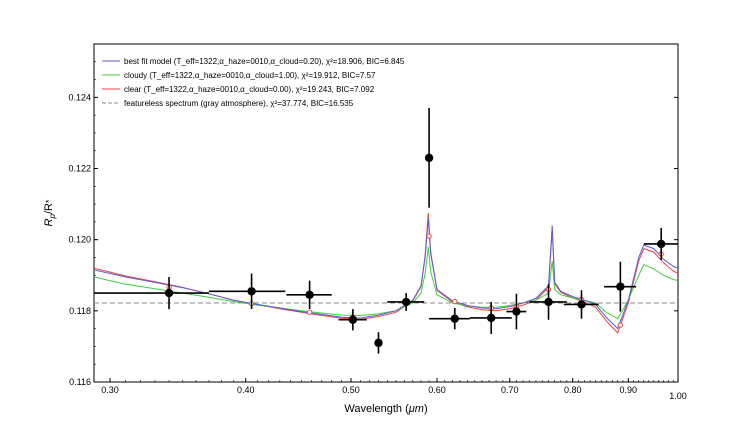  I want to click on y-tick-label: 0.118, so click(80, 311).